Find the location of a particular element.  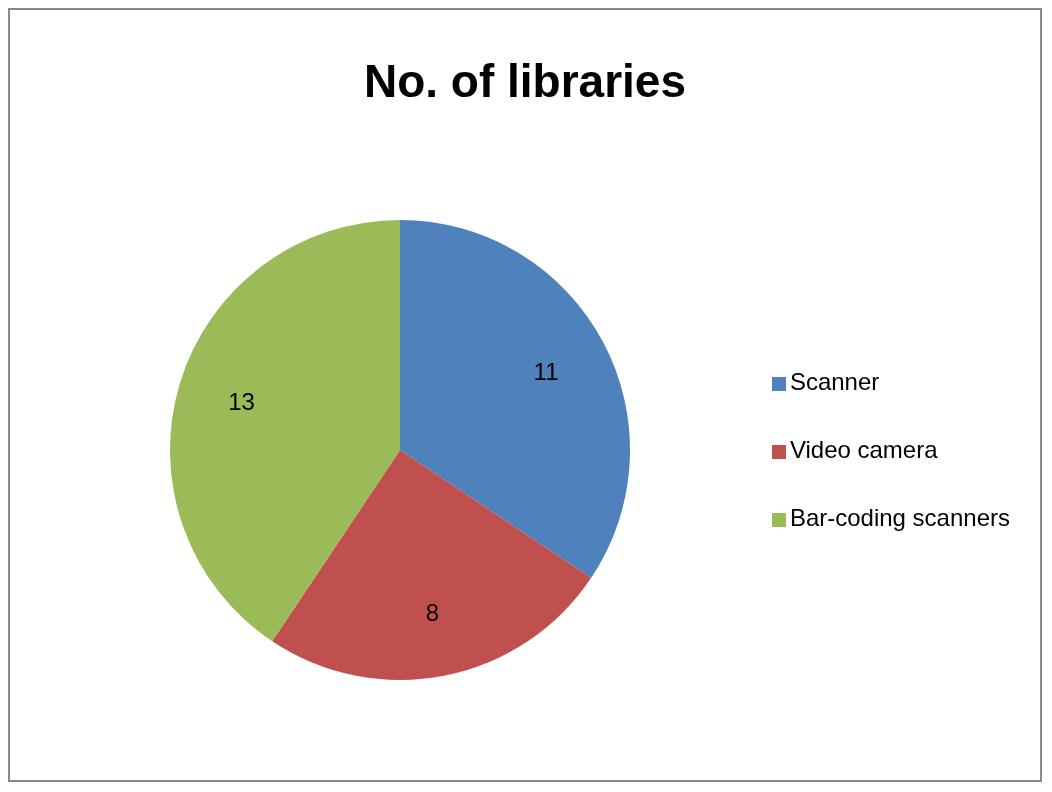

data-label: 13 is located at coordinates (241, 402).